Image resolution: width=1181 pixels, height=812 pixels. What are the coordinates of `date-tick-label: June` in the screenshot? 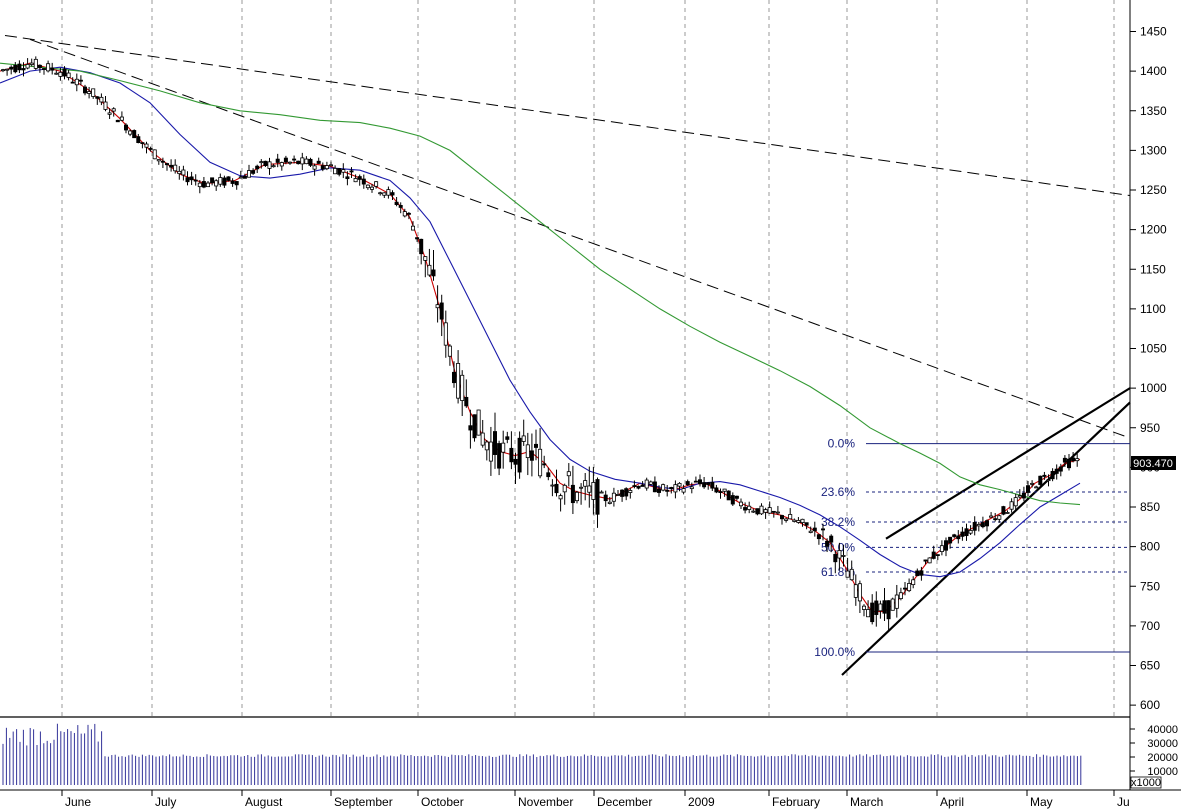 It's located at (78, 802).